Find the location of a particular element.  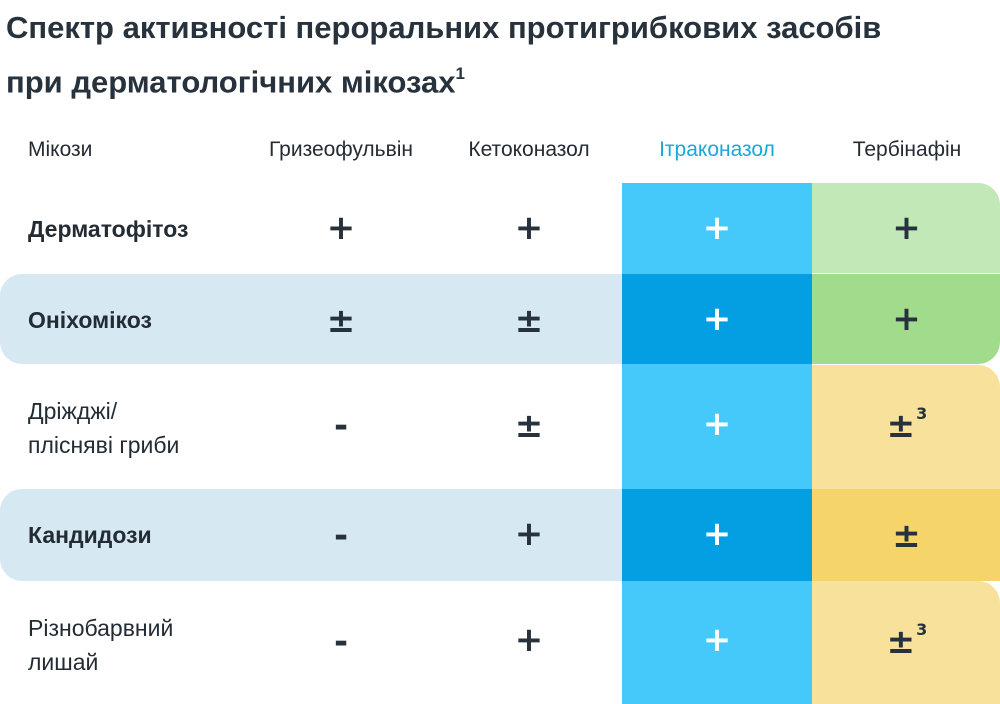

cell-r3-griseofulvin: - is located at coordinates (341, 426).